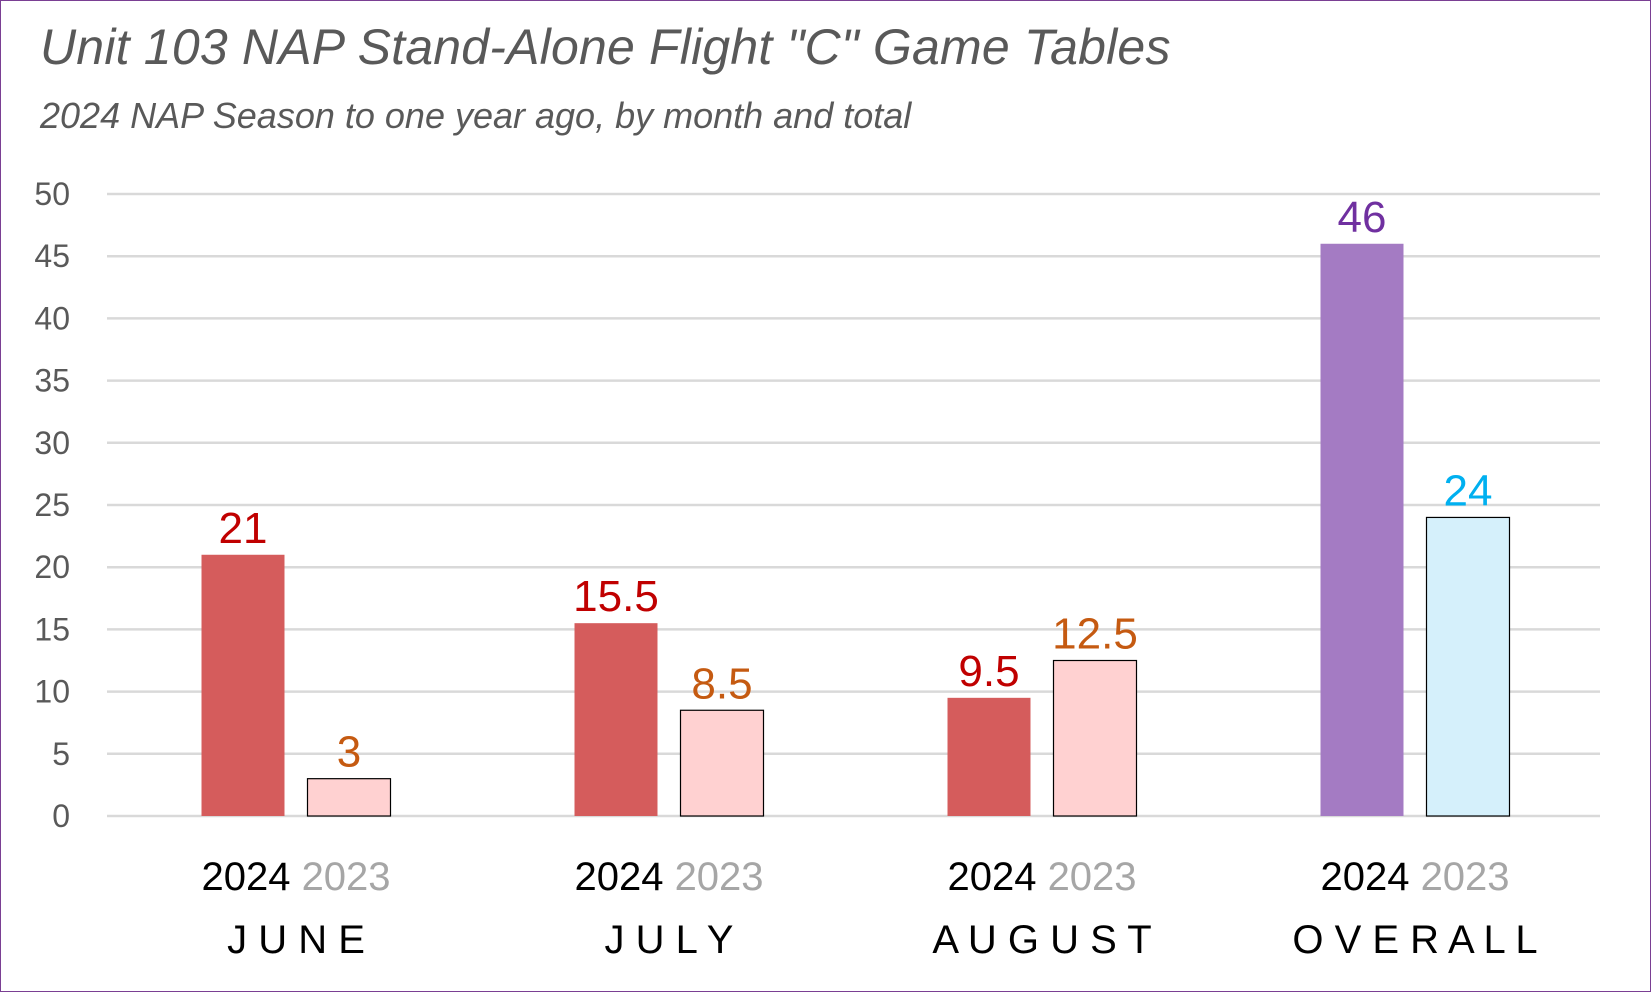  Describe the element at coordinates (61, 754) in the screenshot. I see `y-tick-label: 5` at that location.